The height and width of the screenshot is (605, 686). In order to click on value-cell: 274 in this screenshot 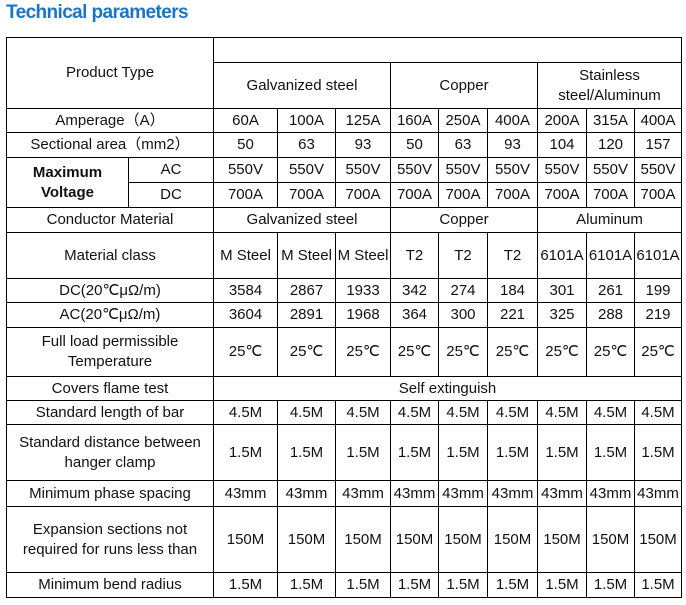, I will do `click(463, 290)`.